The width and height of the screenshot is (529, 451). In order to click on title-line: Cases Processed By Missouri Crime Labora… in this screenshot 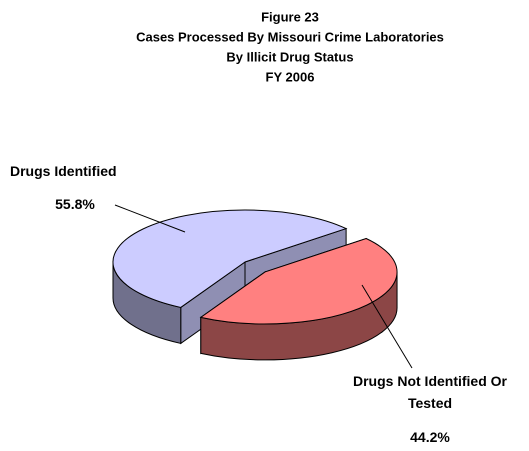, I will do `click(290, 36)`.